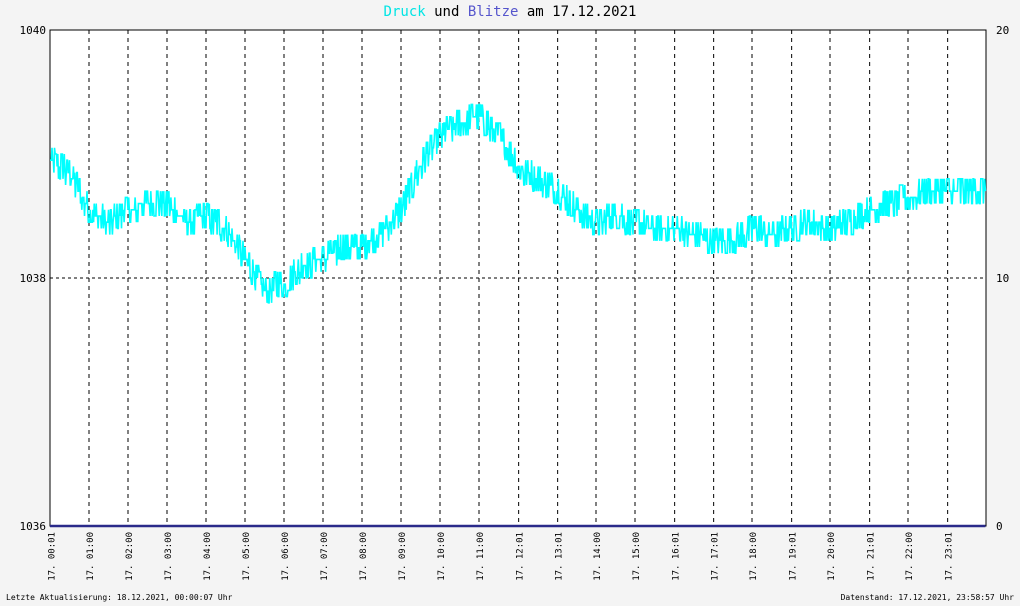 The width and height of the screenshot is (1020, 606). I want to click on x-tick-label: 17. 02:00, so click(130, 556).